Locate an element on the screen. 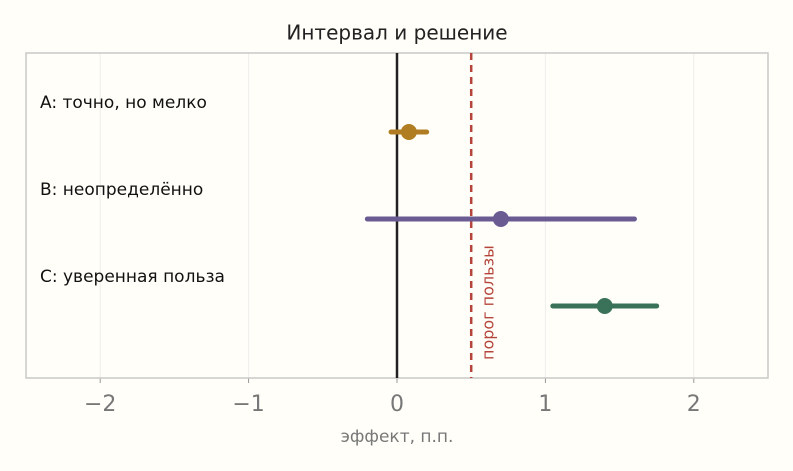 Image resolution: width=793 pixels, height=471 pixels. category-label: B: неопределённо is located at coordinates (121, 190).